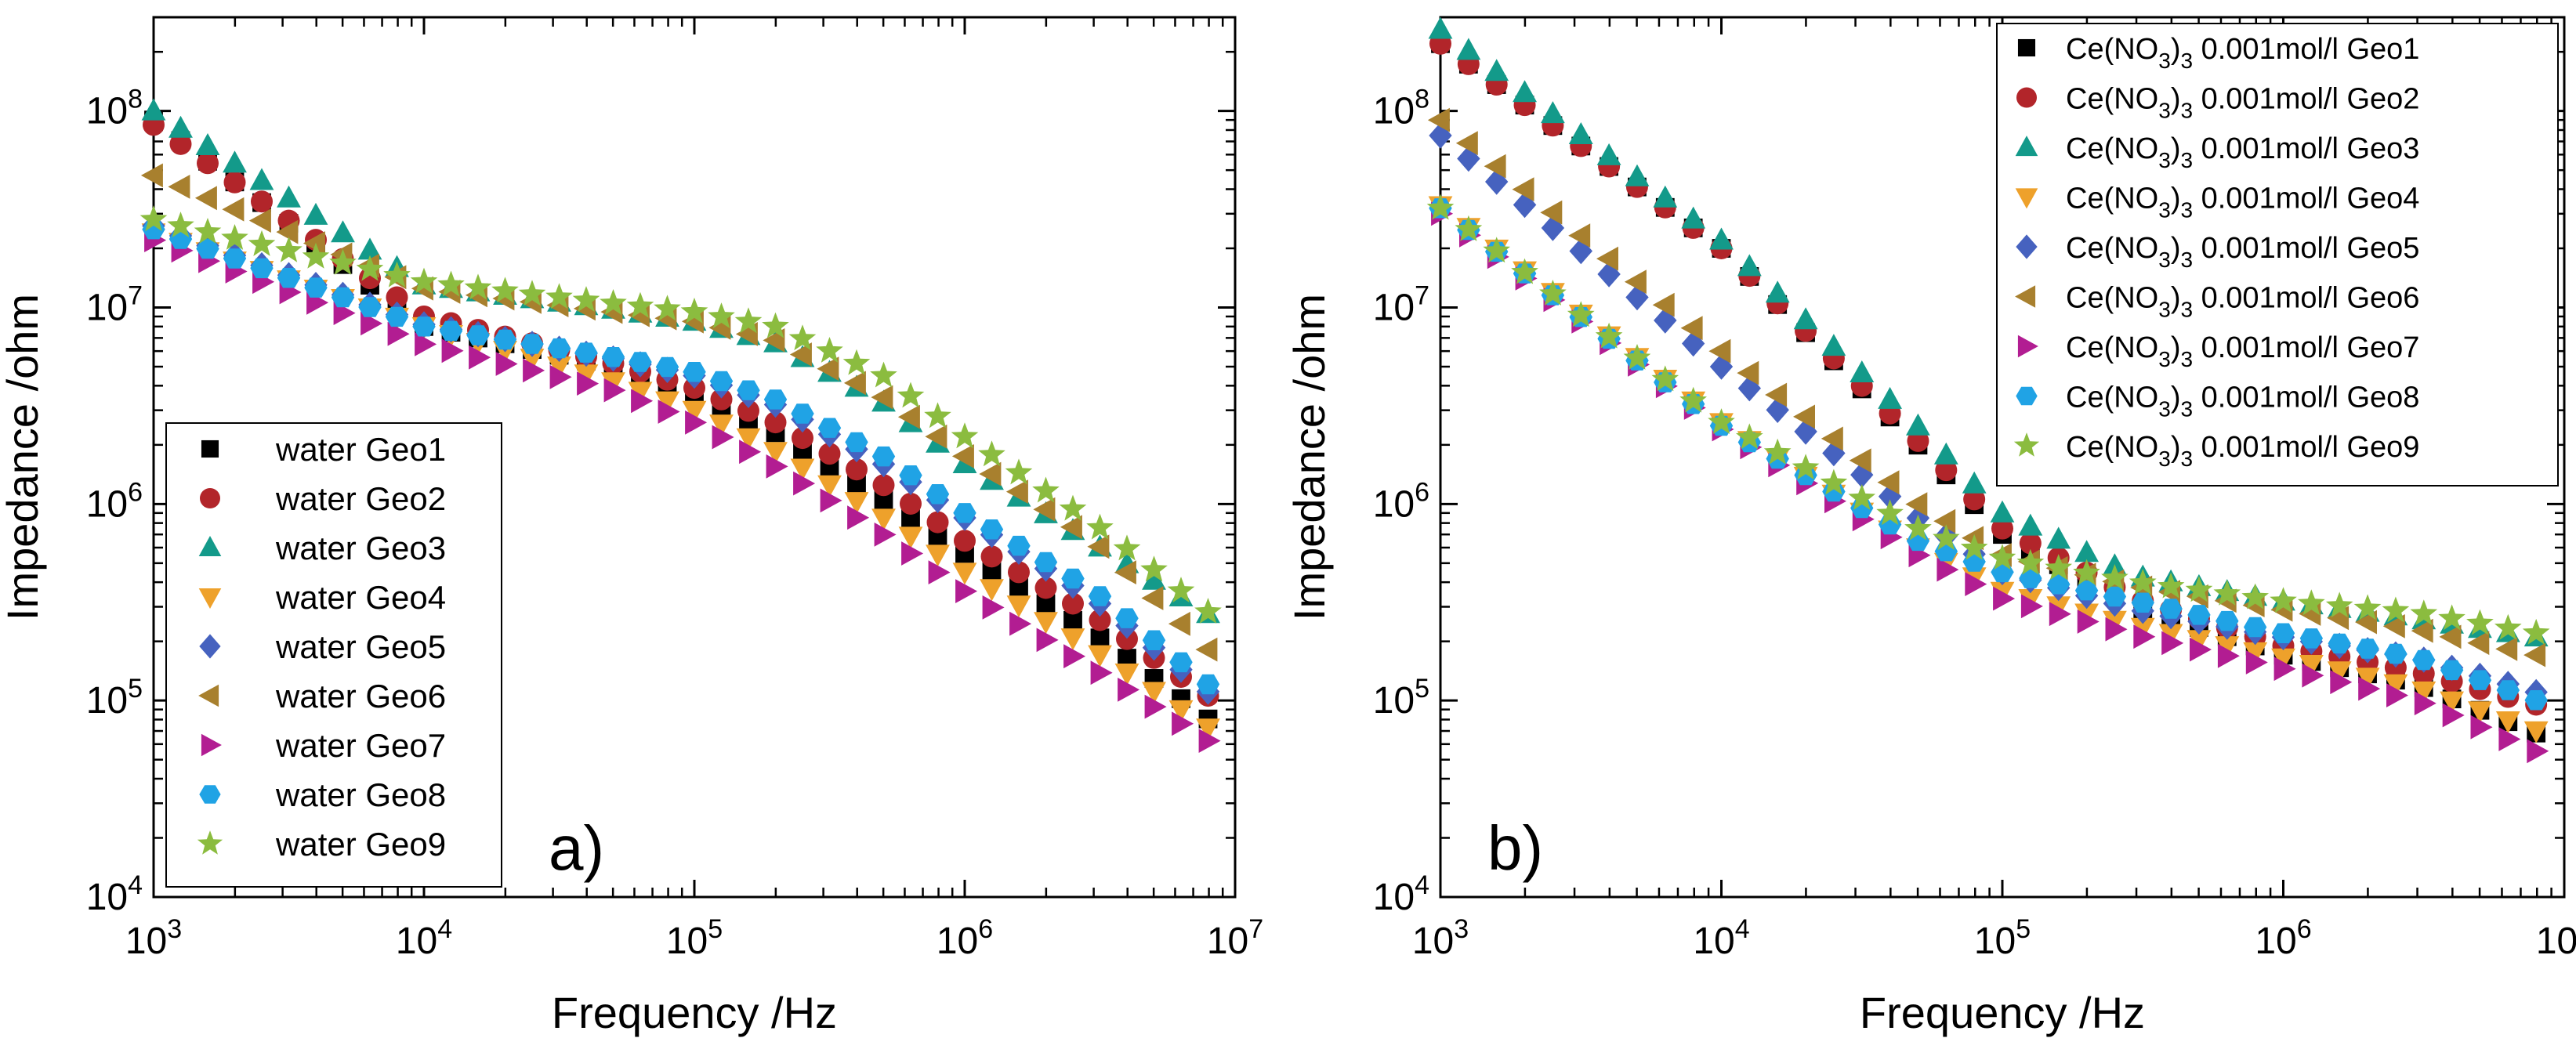 The image size is (2576, 1049). I want to click on x-tick-label: 10⁵, so click(694, 938).